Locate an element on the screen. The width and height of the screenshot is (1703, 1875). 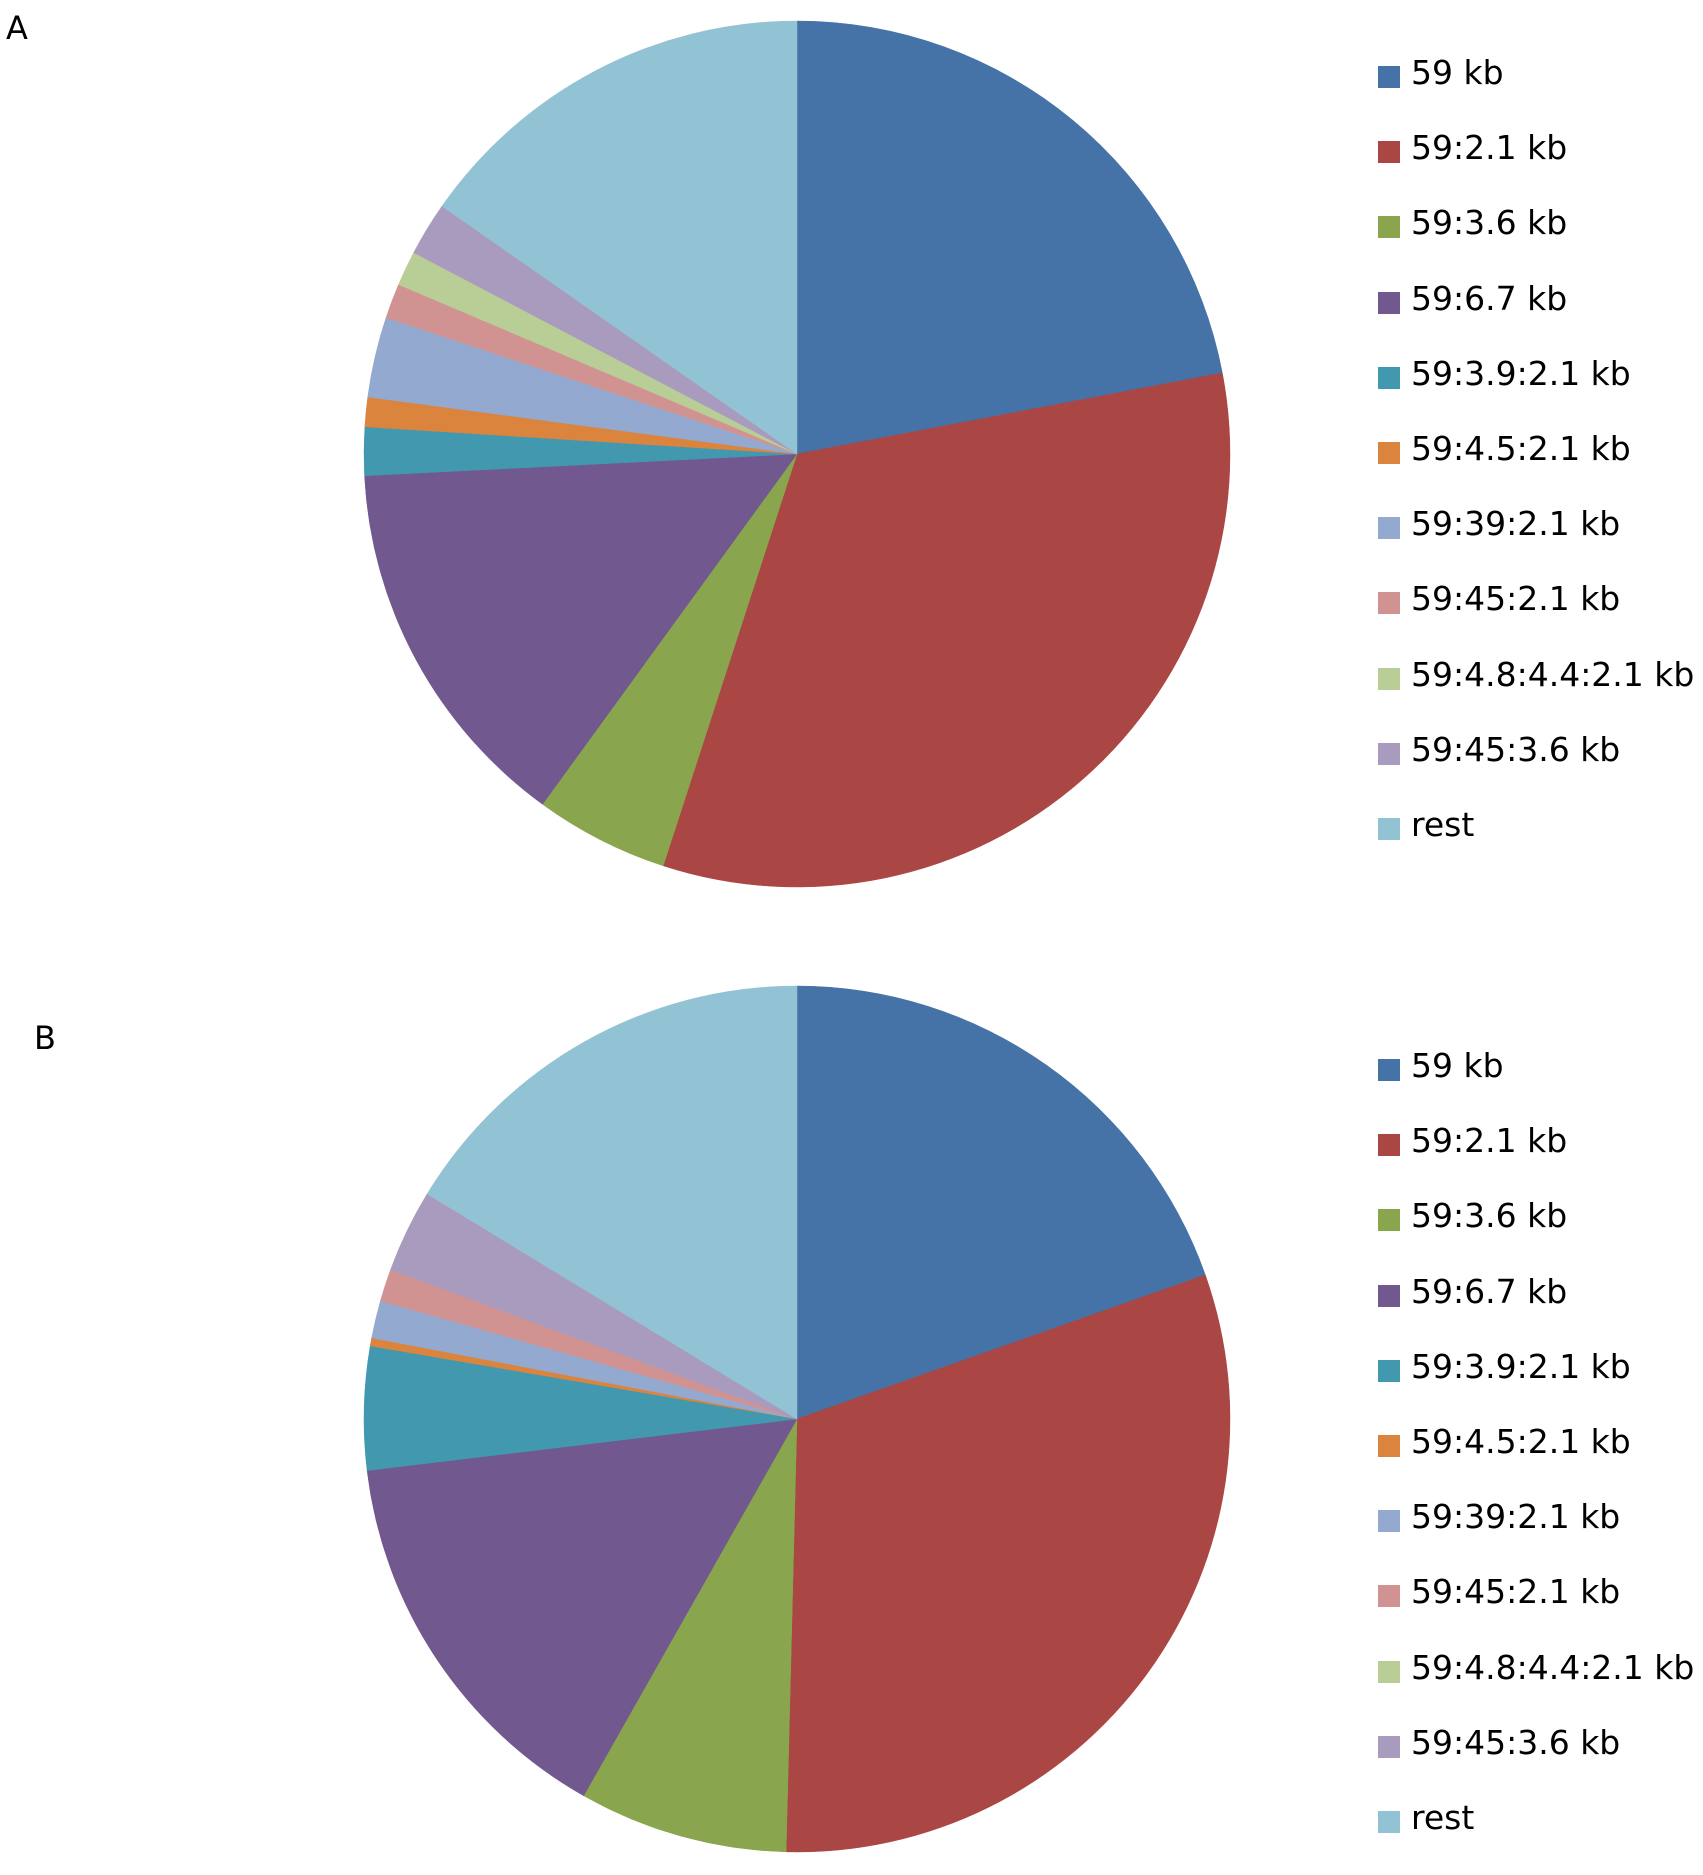
pie-slice-59-3-6-kb is located at coordinates (690, 1635).